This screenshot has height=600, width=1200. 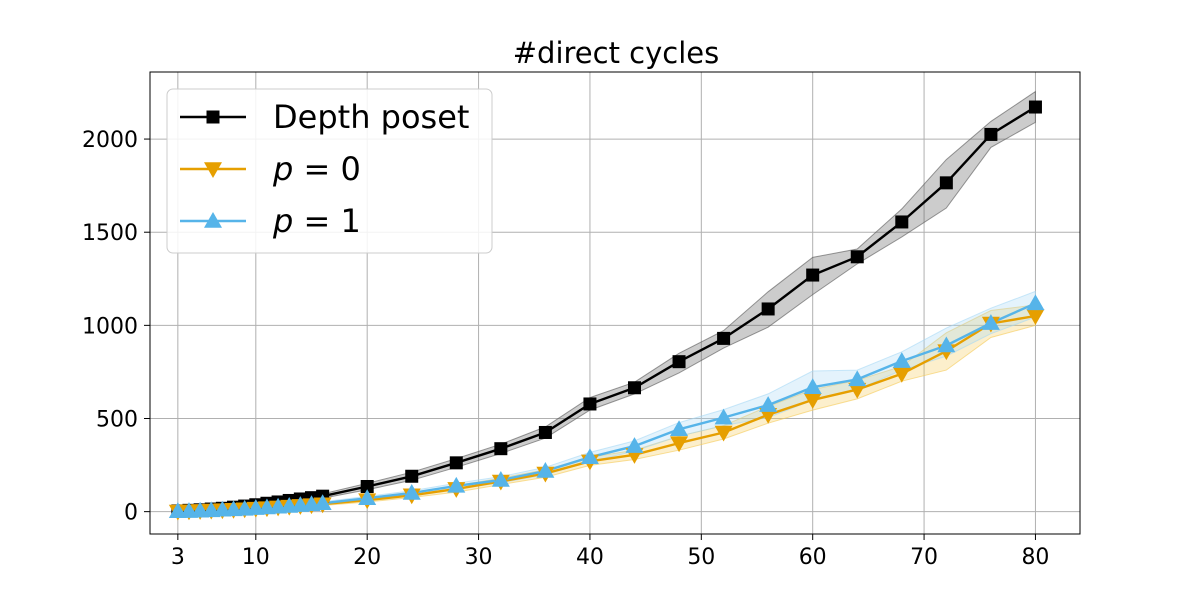 What do you see at coordinates (701, 557) in the screenshot?
I see `x-tick-label: 50` at bounding box center [701, 557].